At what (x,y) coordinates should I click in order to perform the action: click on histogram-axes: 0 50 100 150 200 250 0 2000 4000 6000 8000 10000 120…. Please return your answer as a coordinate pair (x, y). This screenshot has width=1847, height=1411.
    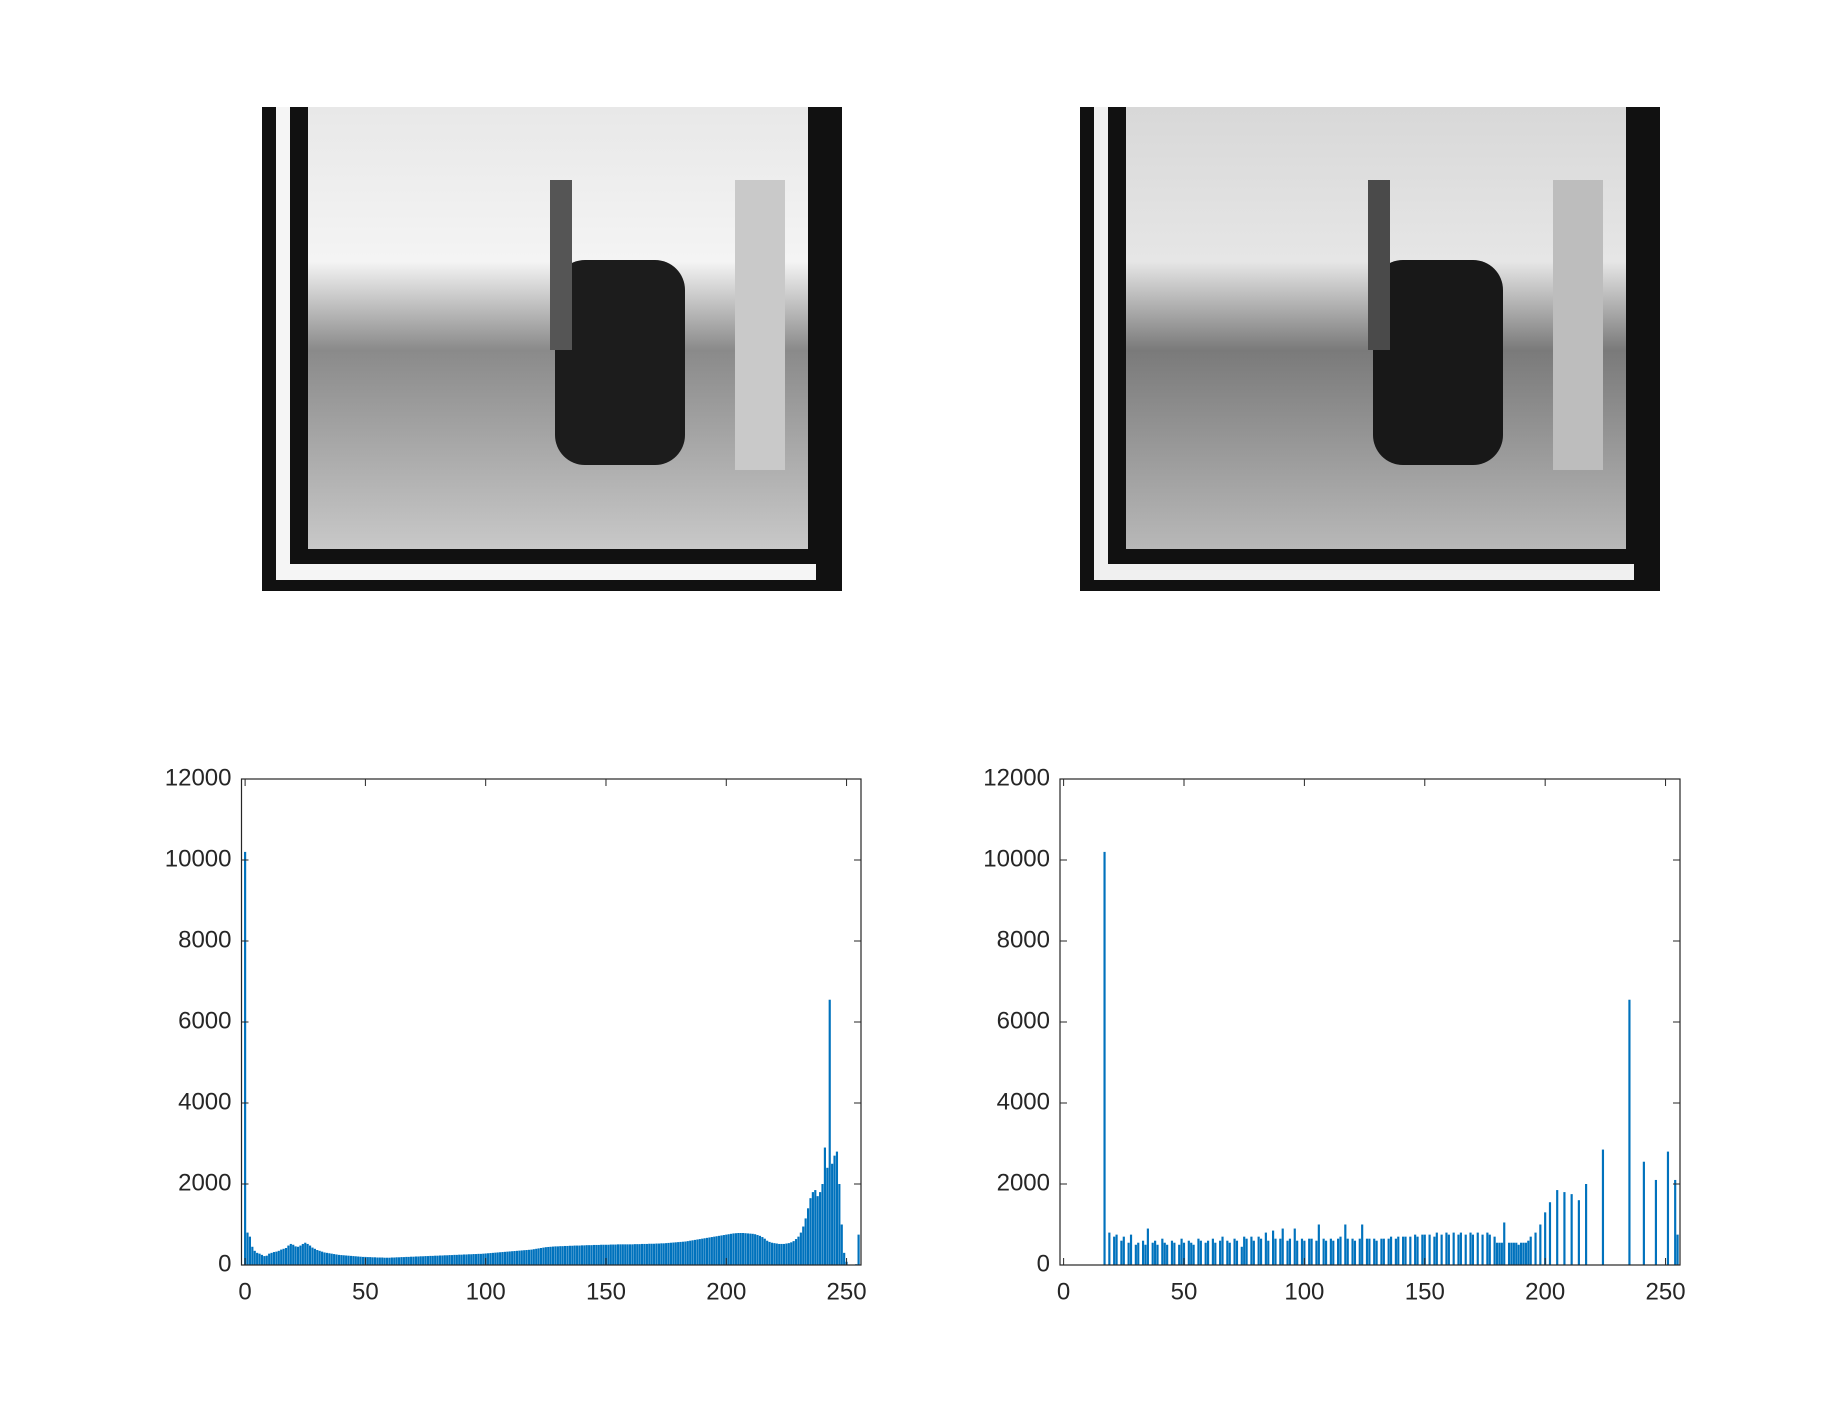
    Looking at the image, I should click on (1334, 1034).